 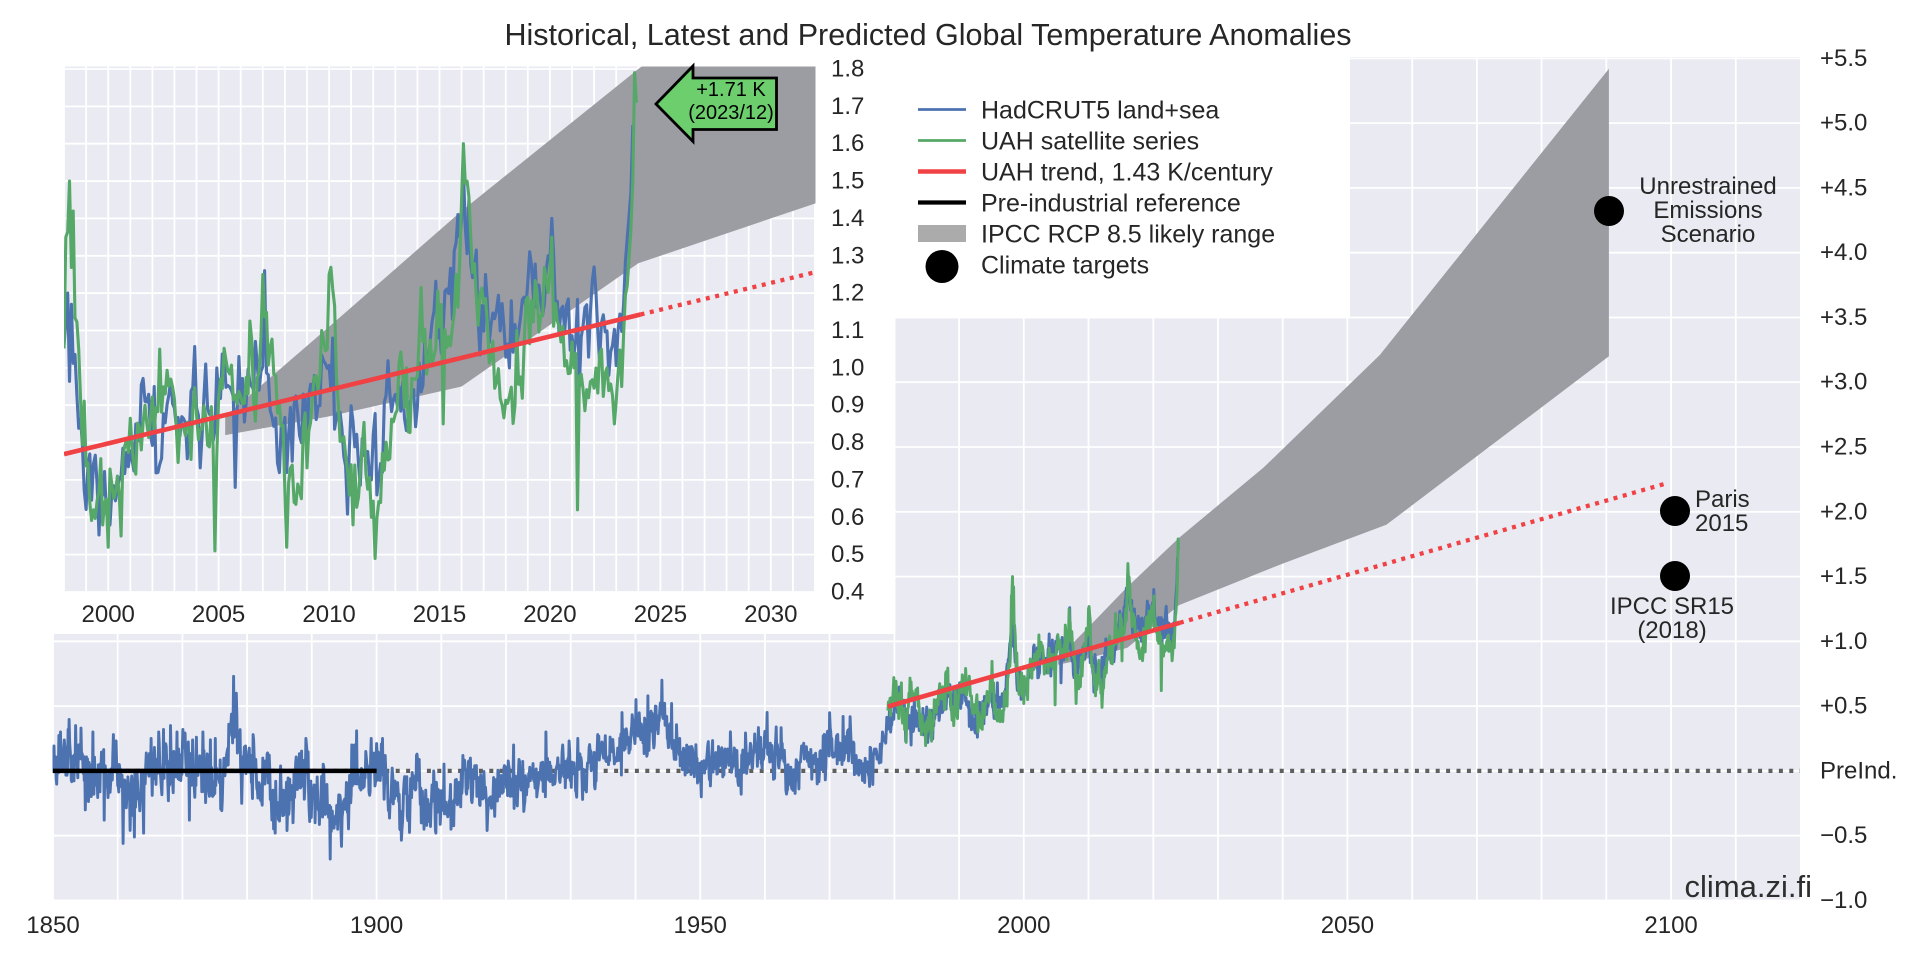 I want to click on svg-text: PreInd., so click(x=1858, y=770).